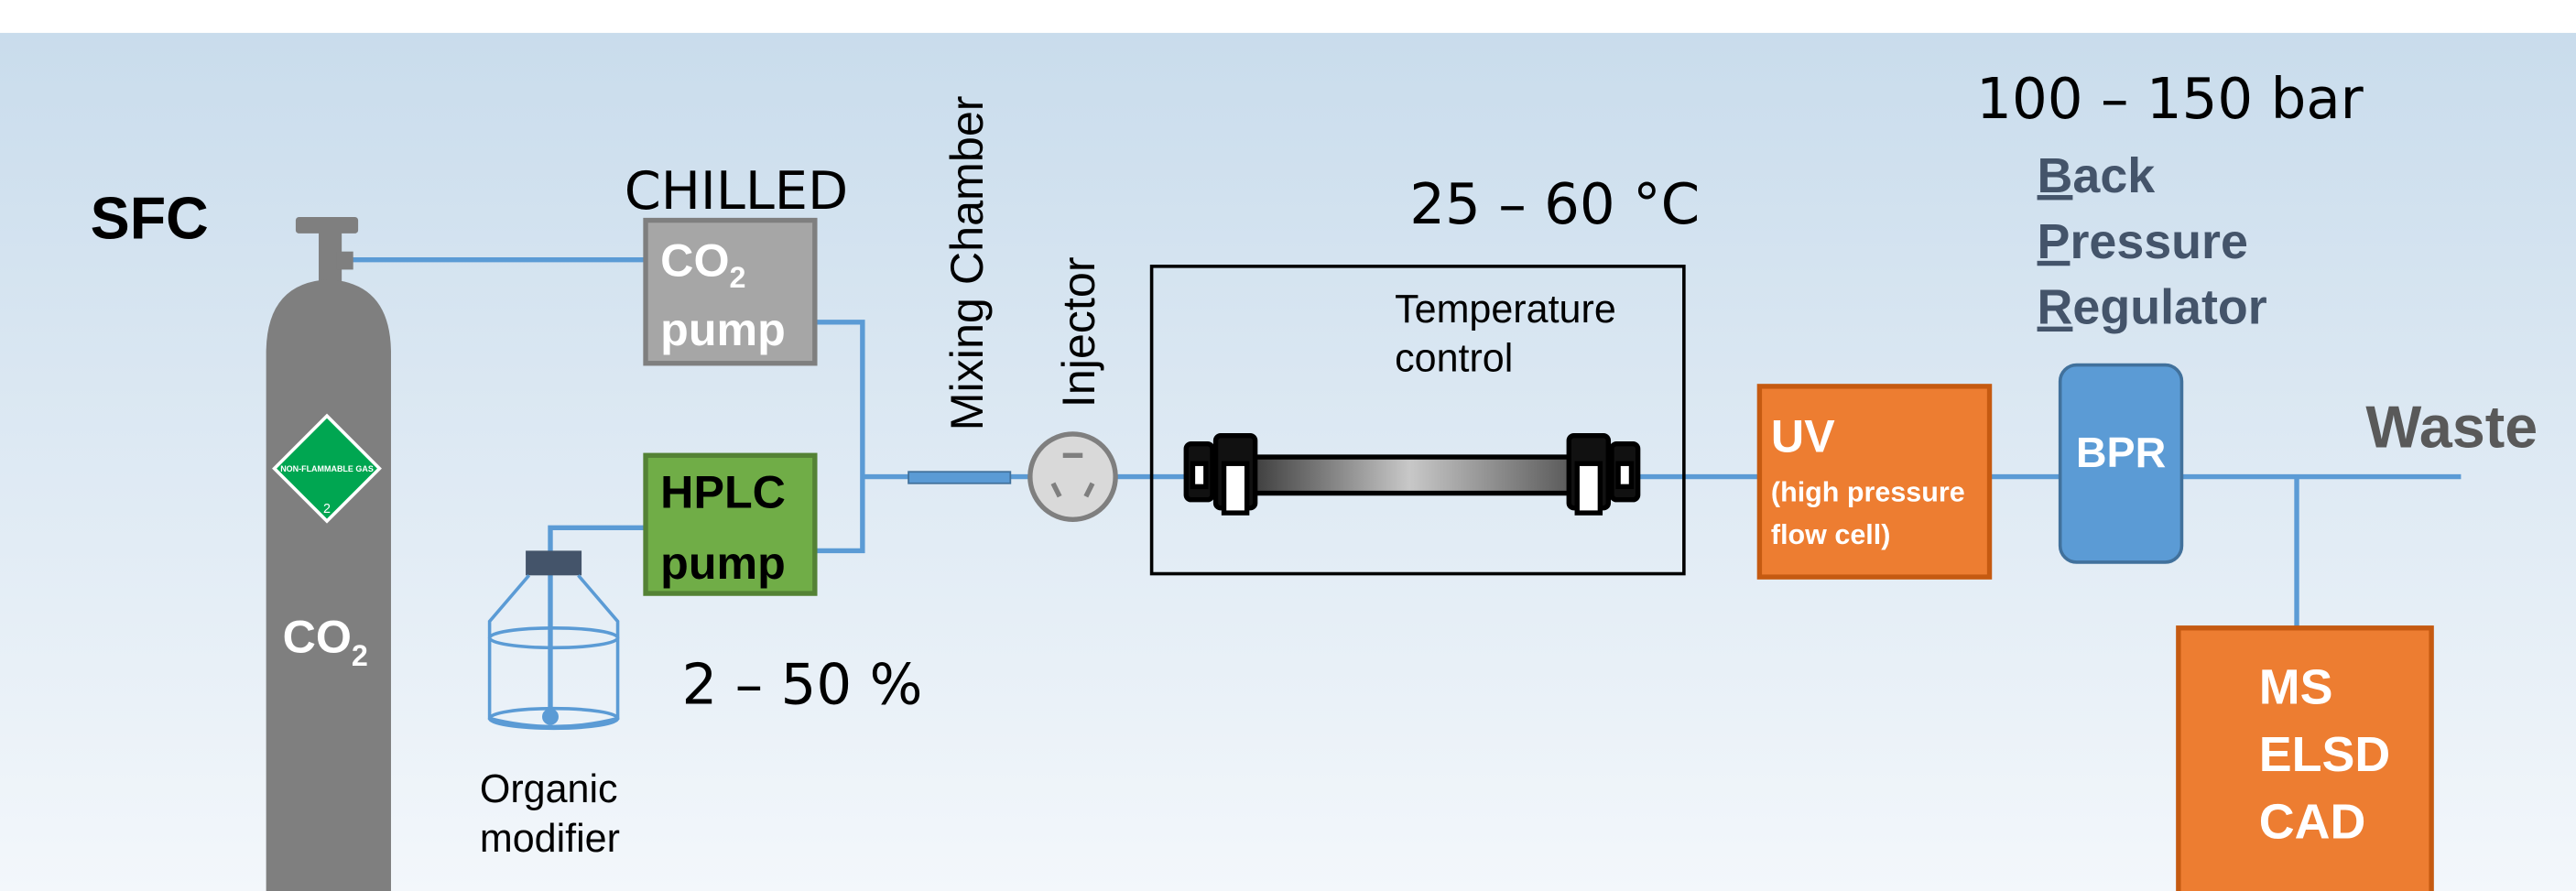 The height and width of the screenshot is (891, 2576). Describe the element at coordinates (2054, 241) in the screenshot. I see `bpr-name-initial: P` at that location.